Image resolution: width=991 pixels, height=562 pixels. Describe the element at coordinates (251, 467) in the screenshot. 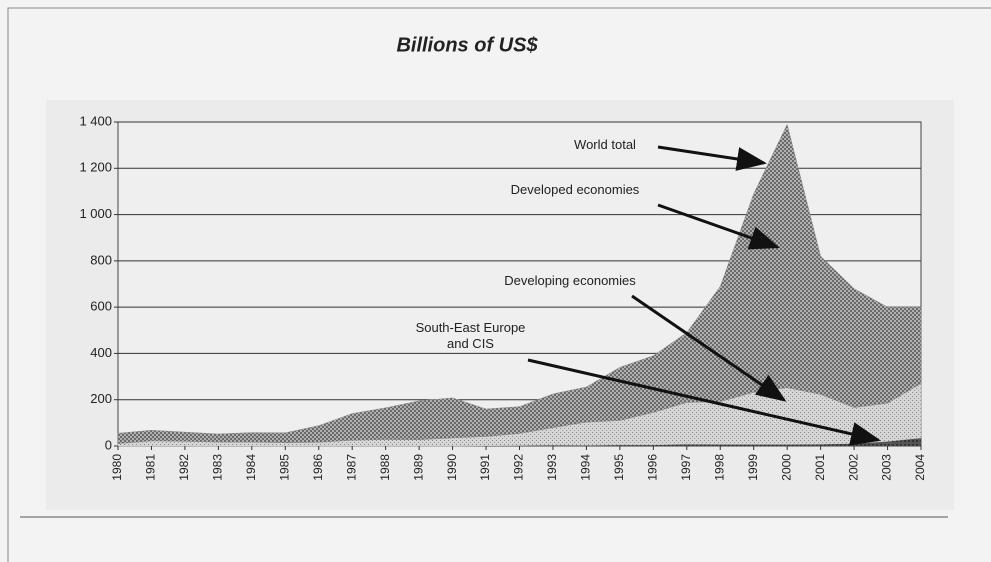

I see `x-tick-label: 1984` at that location.